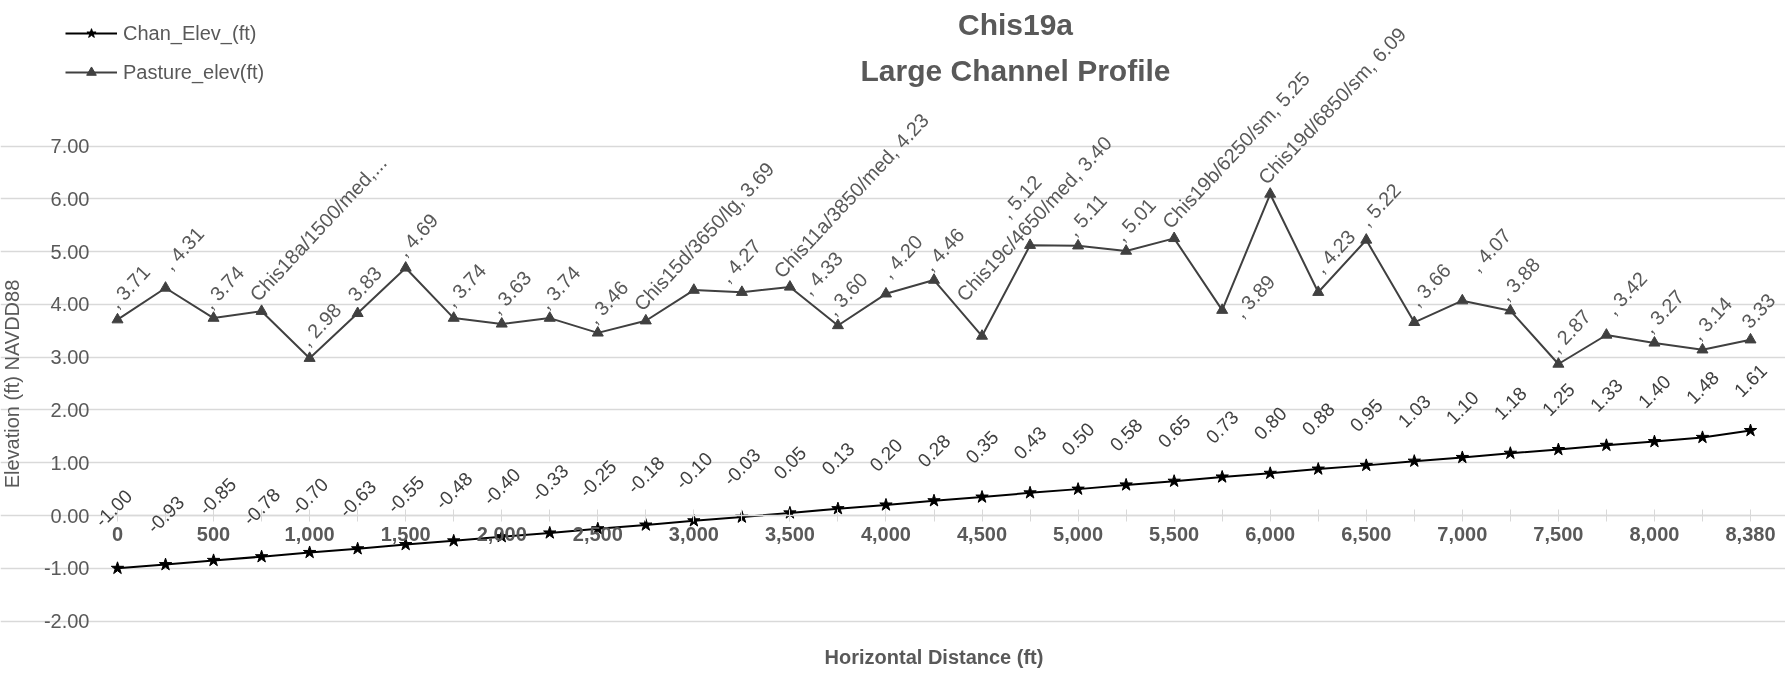 This screenshot has width=1787, height=678. I want to click on data-label: 0.65, so click(1174, 431).